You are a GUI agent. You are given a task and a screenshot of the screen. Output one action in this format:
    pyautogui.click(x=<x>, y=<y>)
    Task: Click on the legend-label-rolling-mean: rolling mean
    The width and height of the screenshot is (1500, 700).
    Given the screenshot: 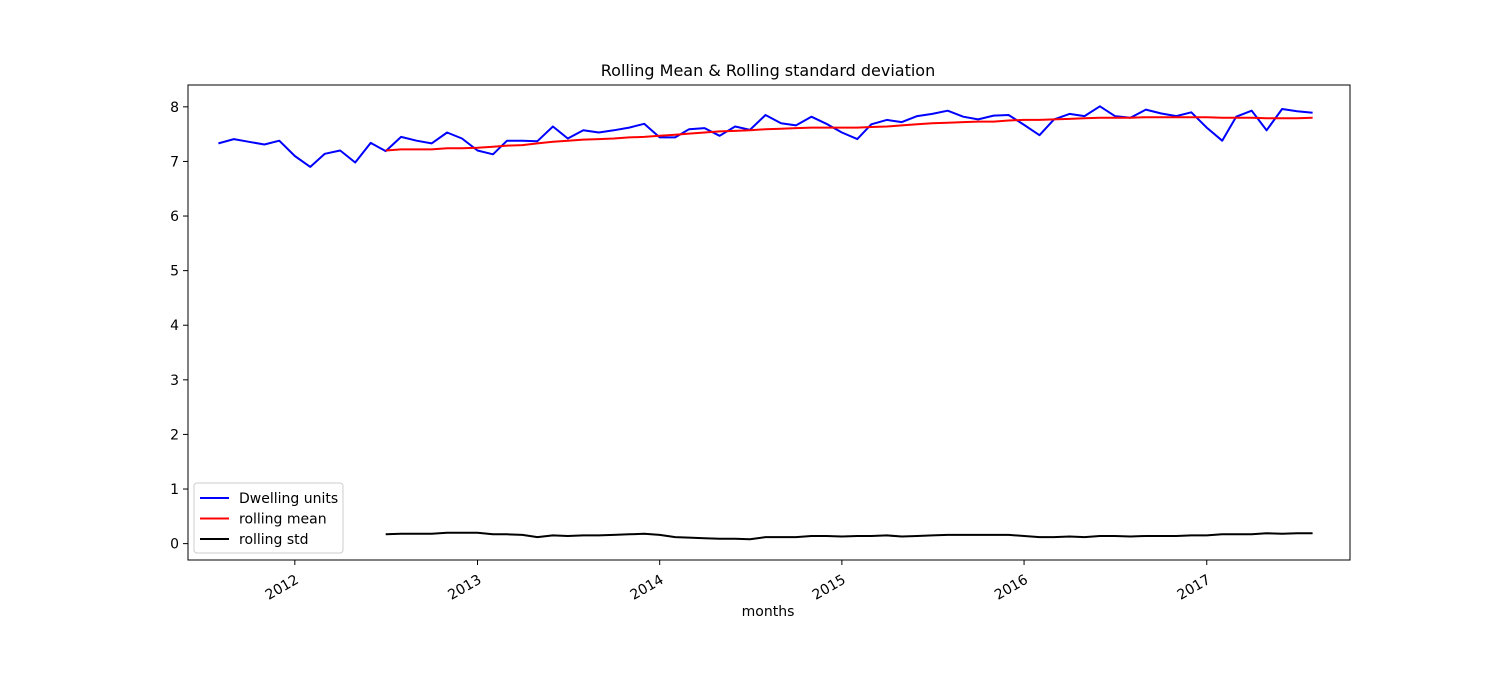 What is the action you would take?
    pyautogui.click(x=283, y=520)
    